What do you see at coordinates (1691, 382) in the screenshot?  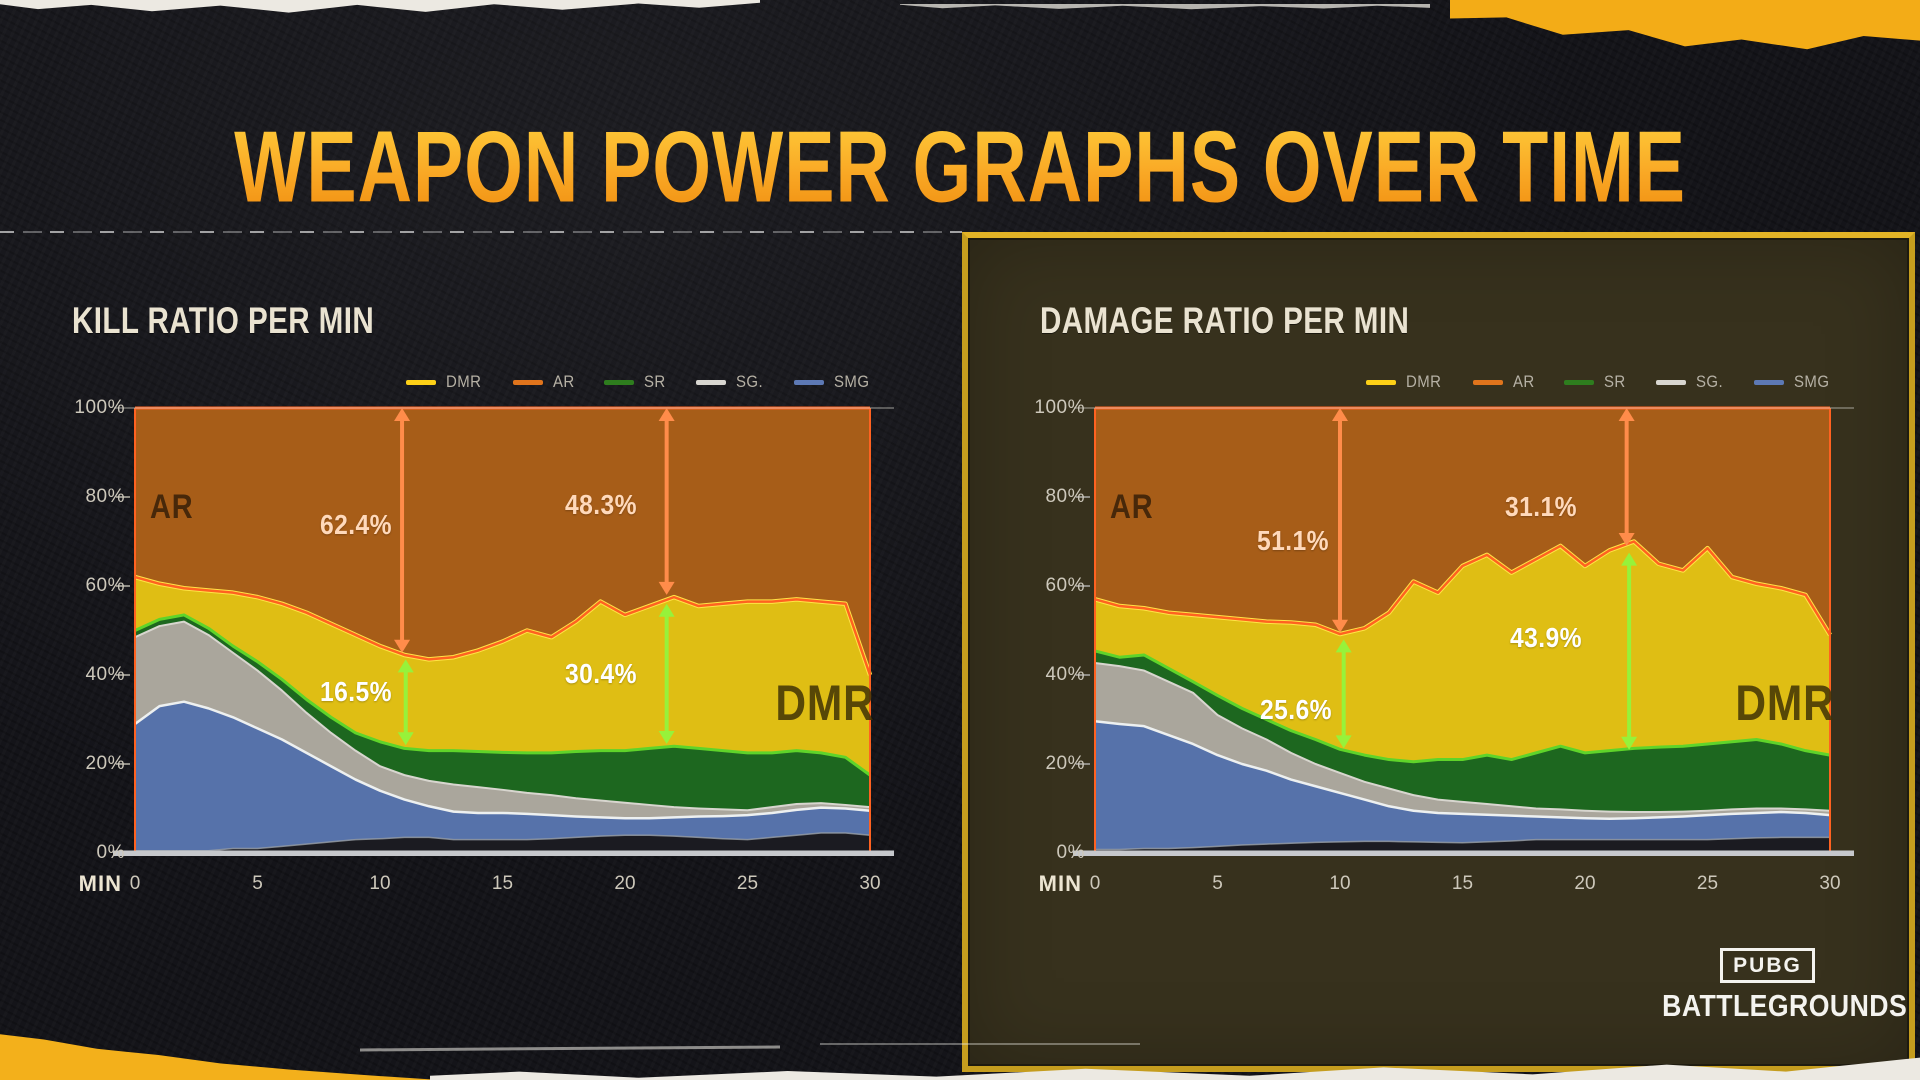 I see `legend-item-sg: SG.` at bounding box center [1691, 382].